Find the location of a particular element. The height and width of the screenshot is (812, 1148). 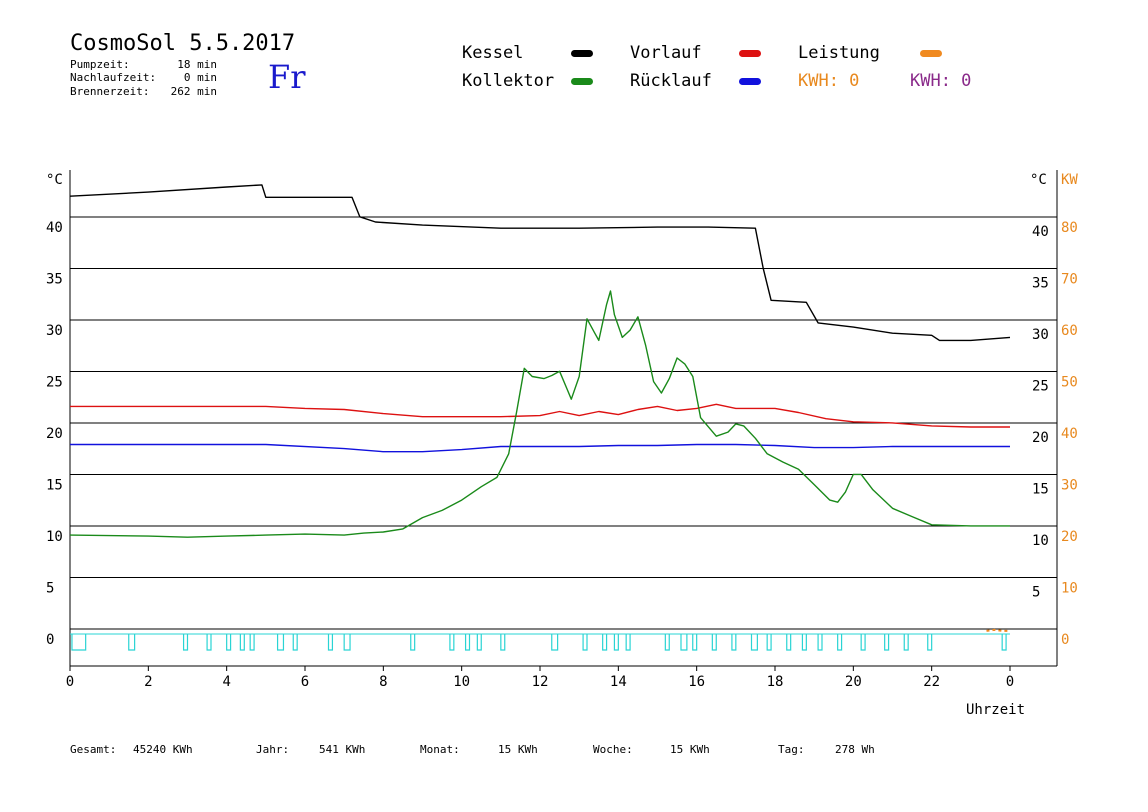

y-tick-left-25: 25 is located at coordinates (54, 383).